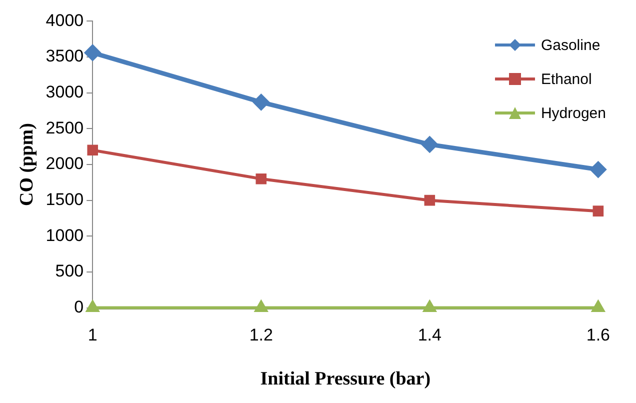 The width and height of the screenshot is (636, 403). I want to click on y-tick-label: 1500, so click(65, 200).